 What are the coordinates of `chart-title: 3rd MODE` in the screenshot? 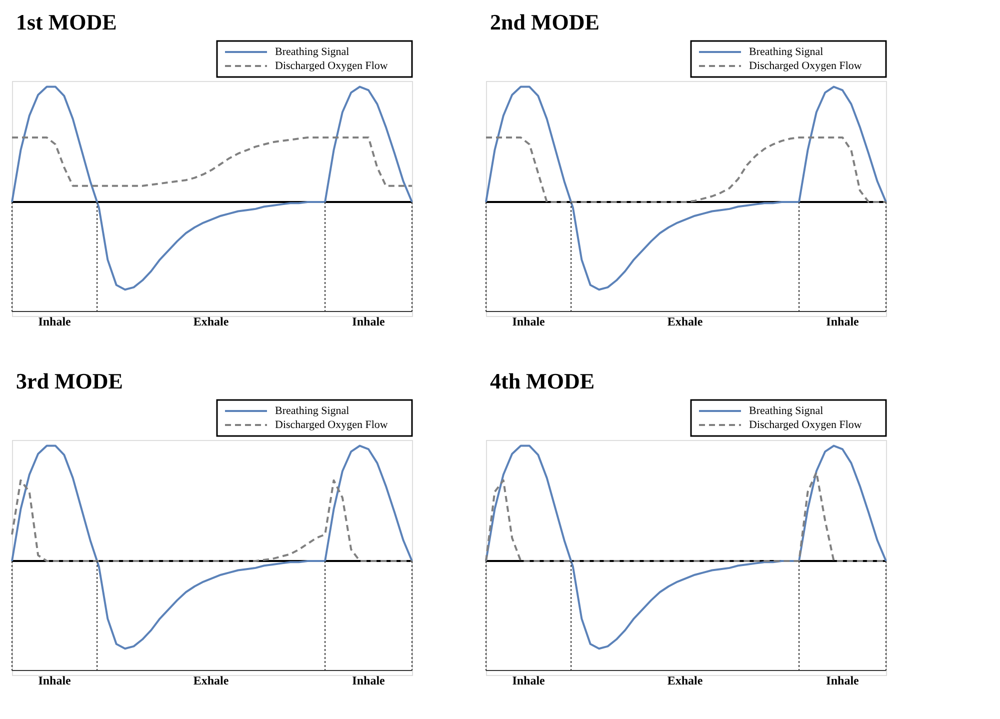 It's located at (69, 381).